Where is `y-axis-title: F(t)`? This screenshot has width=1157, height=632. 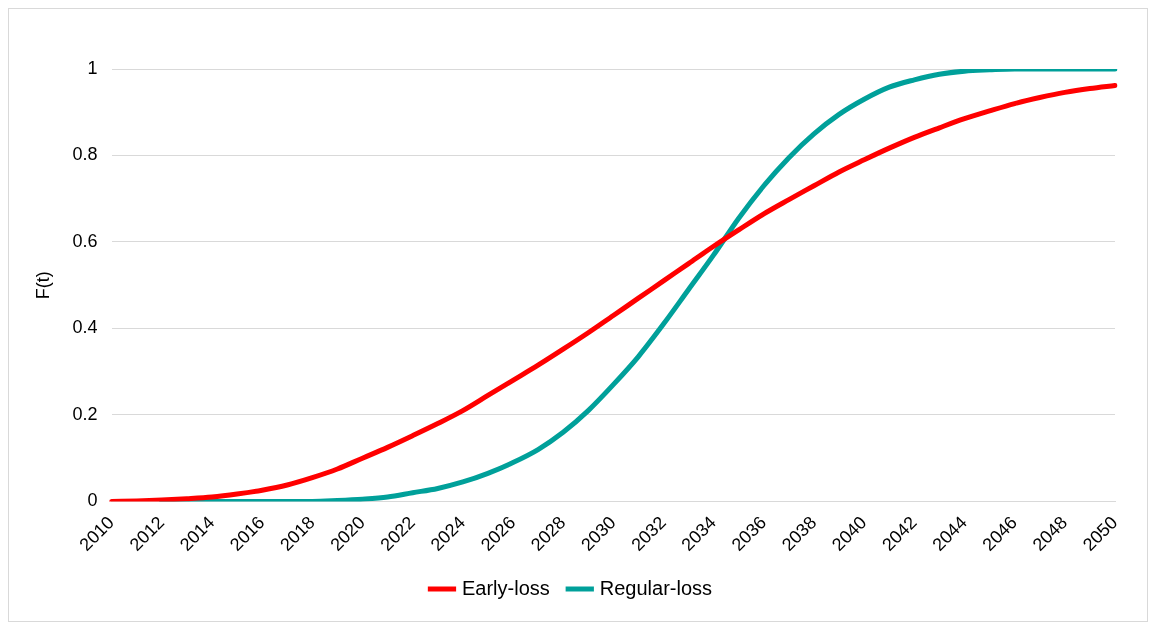 y-axis-title: F(t) is located at coordinates (42, 285).